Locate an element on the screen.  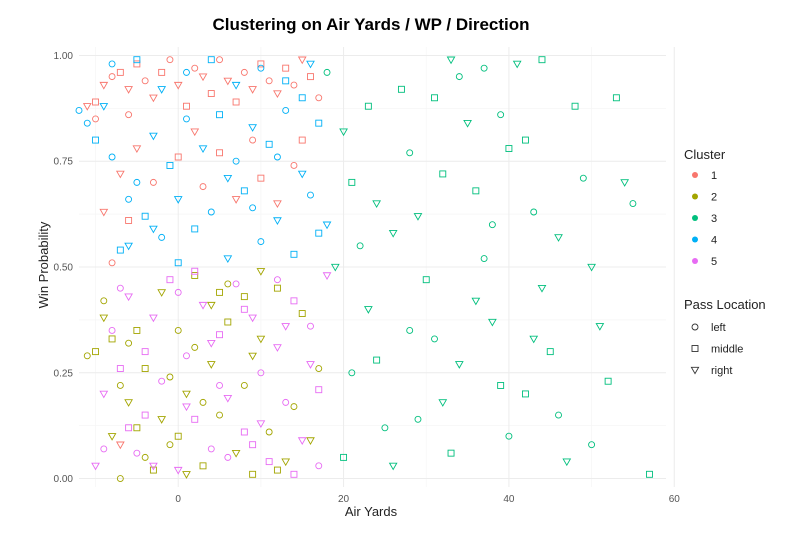
y-tick-label: 0.75 is located at coordinates (64, 162).